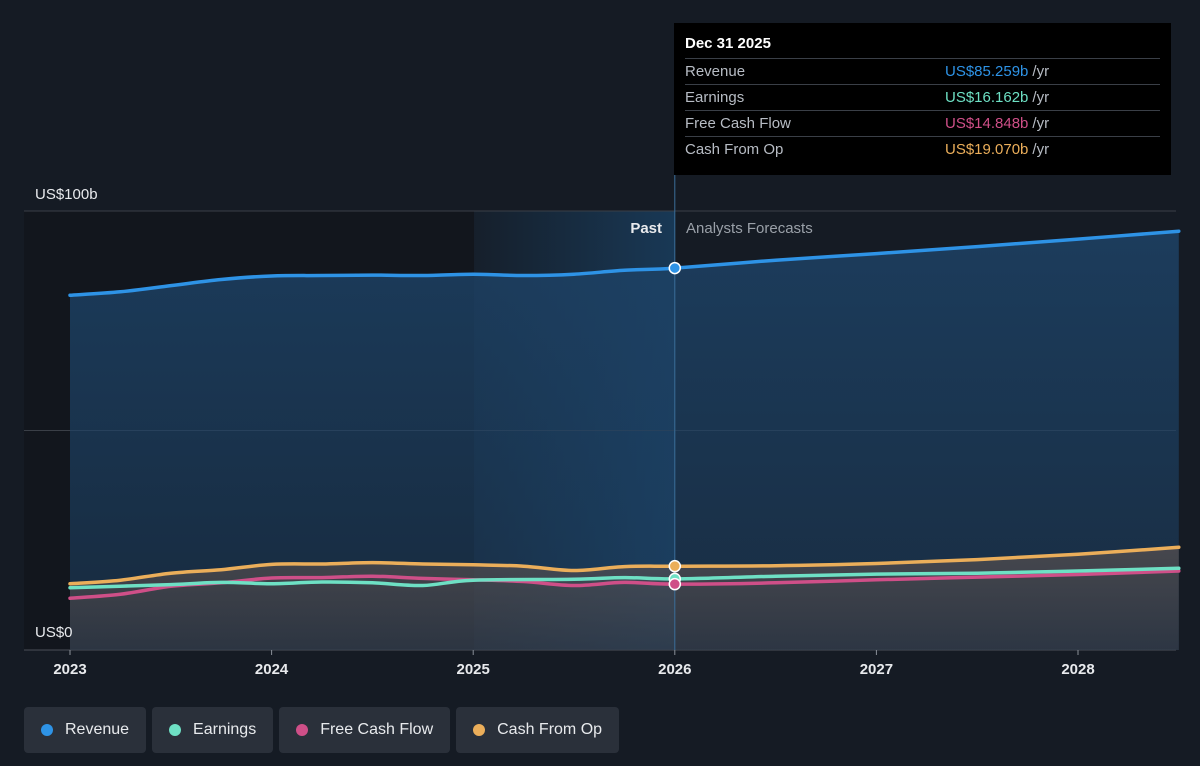 Image resolution: width=1200 pixels, height=766 pixels. I want to click on legend-item-free-cash-flow: Free Cash Flow, so click(365, 730).